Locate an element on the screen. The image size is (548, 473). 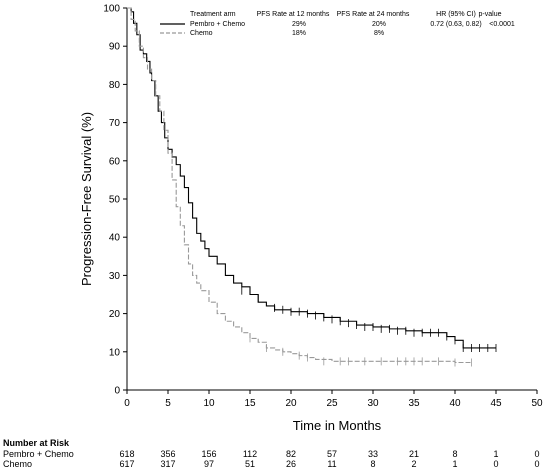
y-tick-label: 100 is located at coordinates (111, 9).